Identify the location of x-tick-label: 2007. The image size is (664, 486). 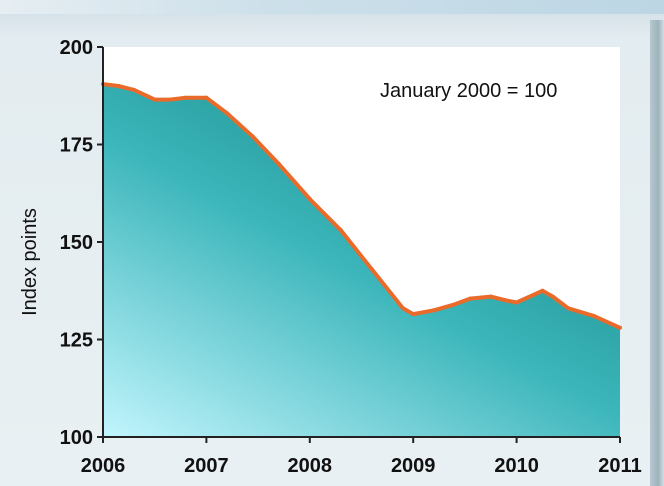
(206, 466).